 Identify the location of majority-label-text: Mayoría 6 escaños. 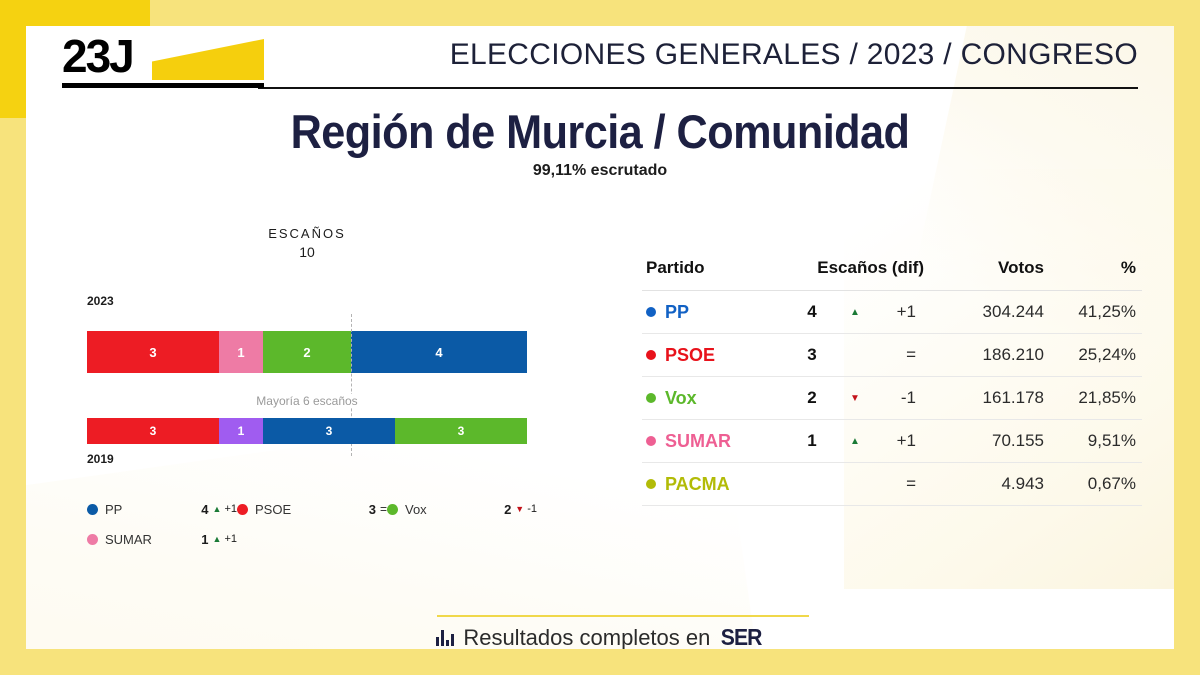
(307, 401).